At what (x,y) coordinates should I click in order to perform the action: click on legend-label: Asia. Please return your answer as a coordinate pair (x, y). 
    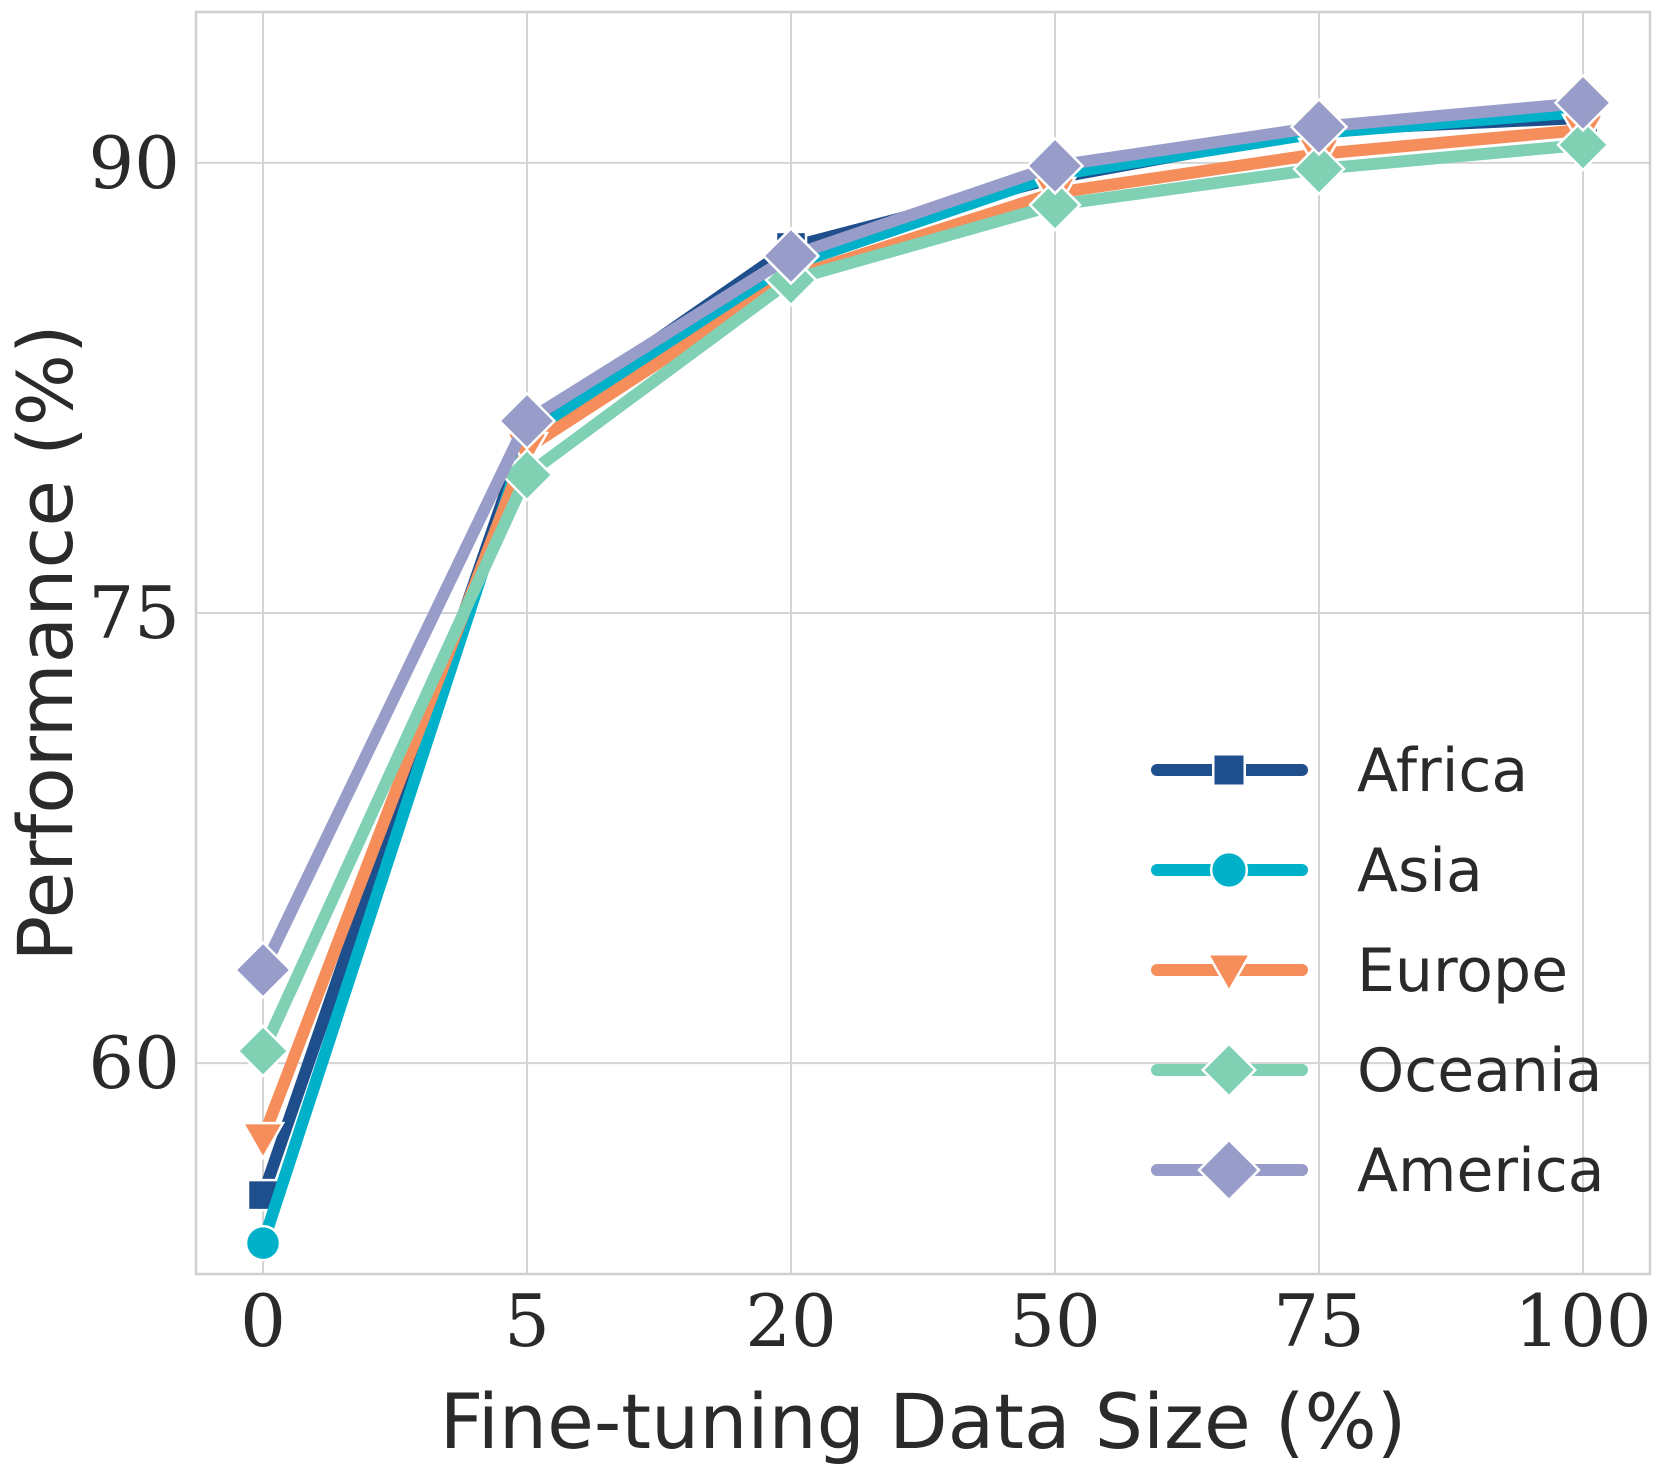
    Looking at the image, I should click on (1420, 871).